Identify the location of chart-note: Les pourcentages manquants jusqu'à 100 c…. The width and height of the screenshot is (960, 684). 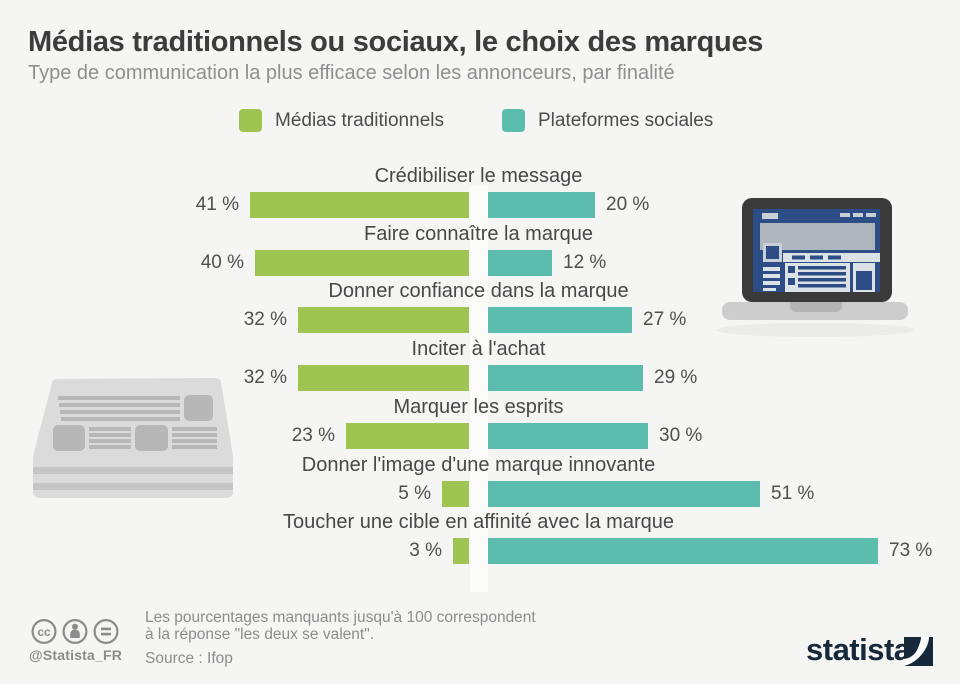
(340, 626).